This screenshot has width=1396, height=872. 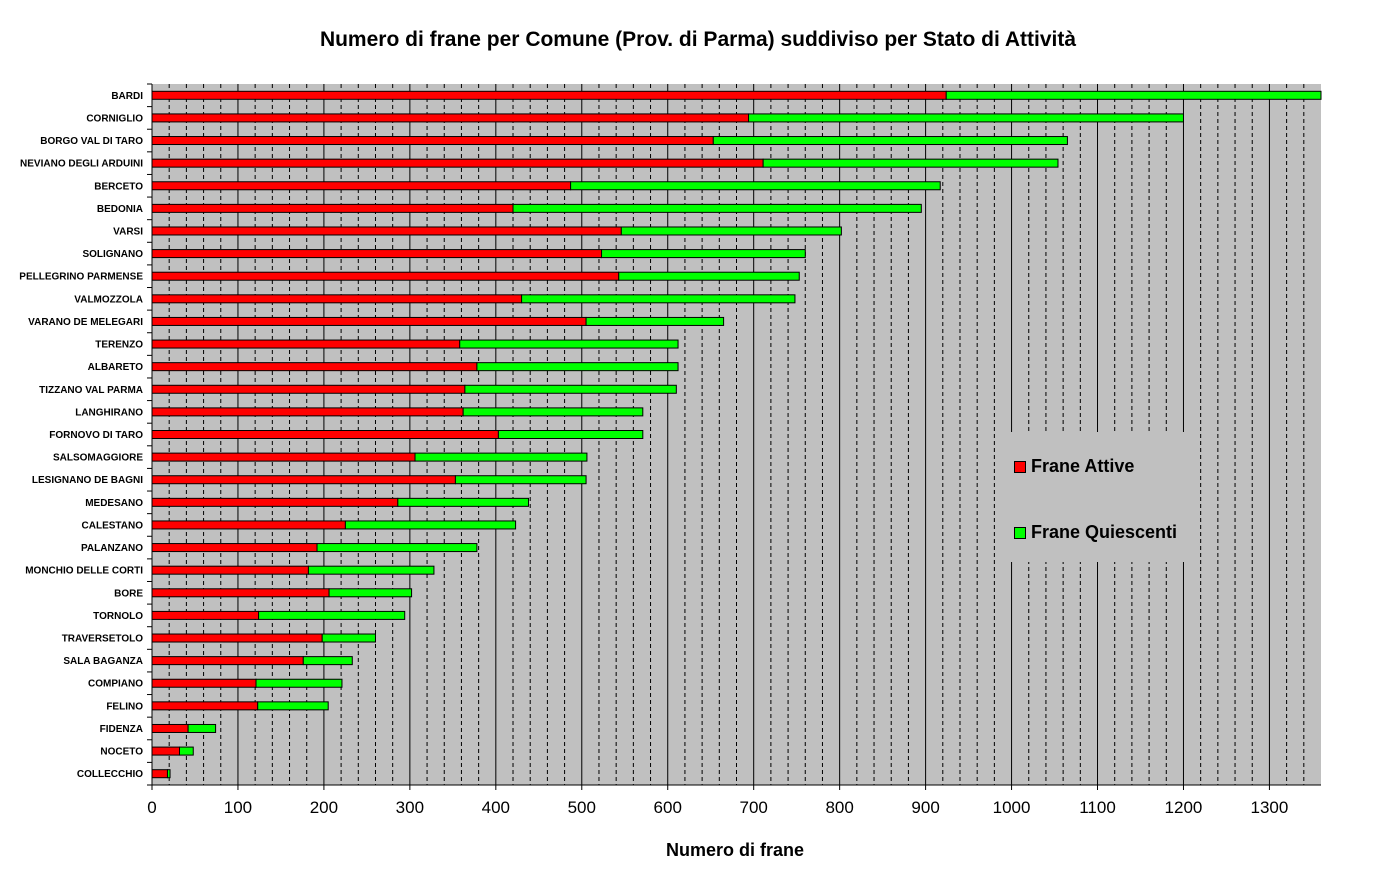 I want to click on x-tick-label: 500, so click(x=582, y=807).